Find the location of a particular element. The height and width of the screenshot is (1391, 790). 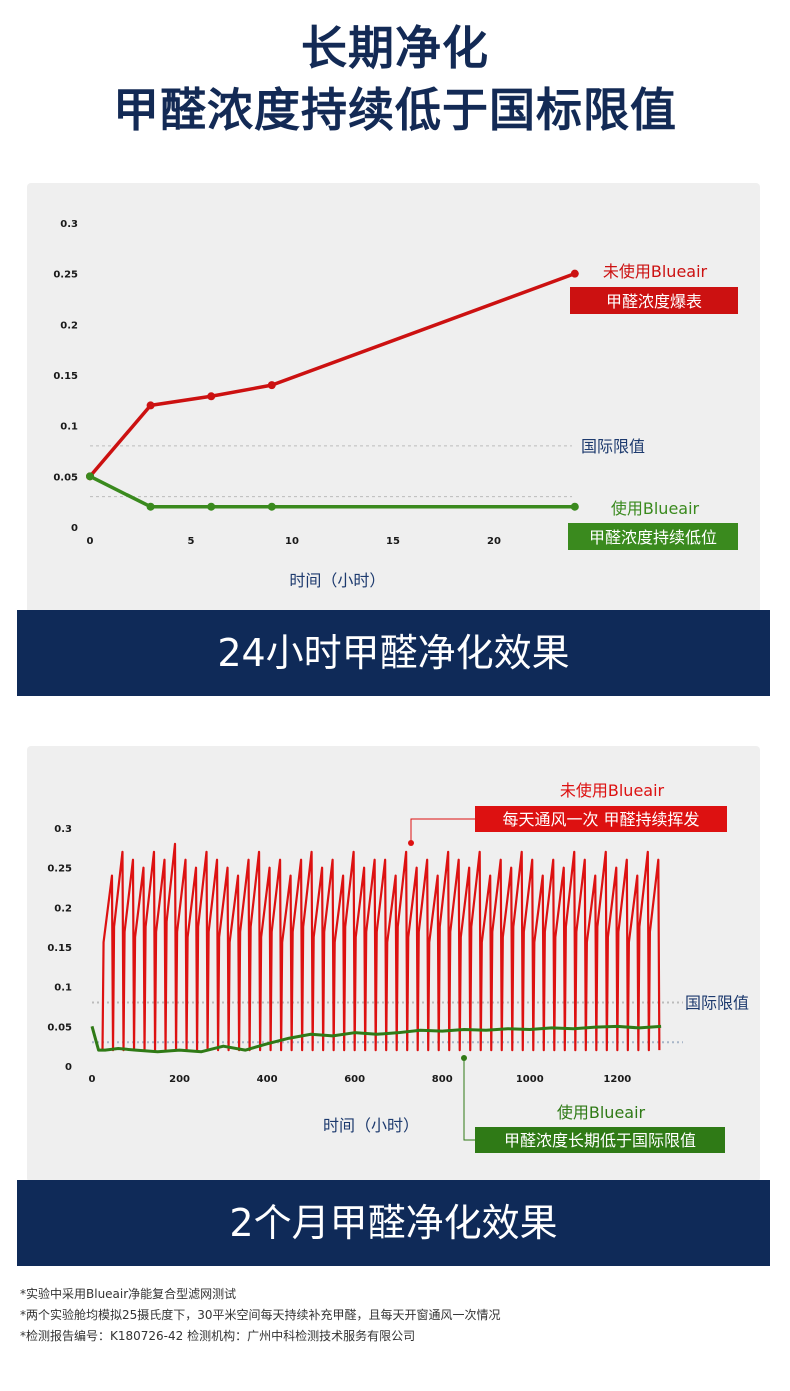

x-tick-label: 1200 is located at coordinates (617, 1079).